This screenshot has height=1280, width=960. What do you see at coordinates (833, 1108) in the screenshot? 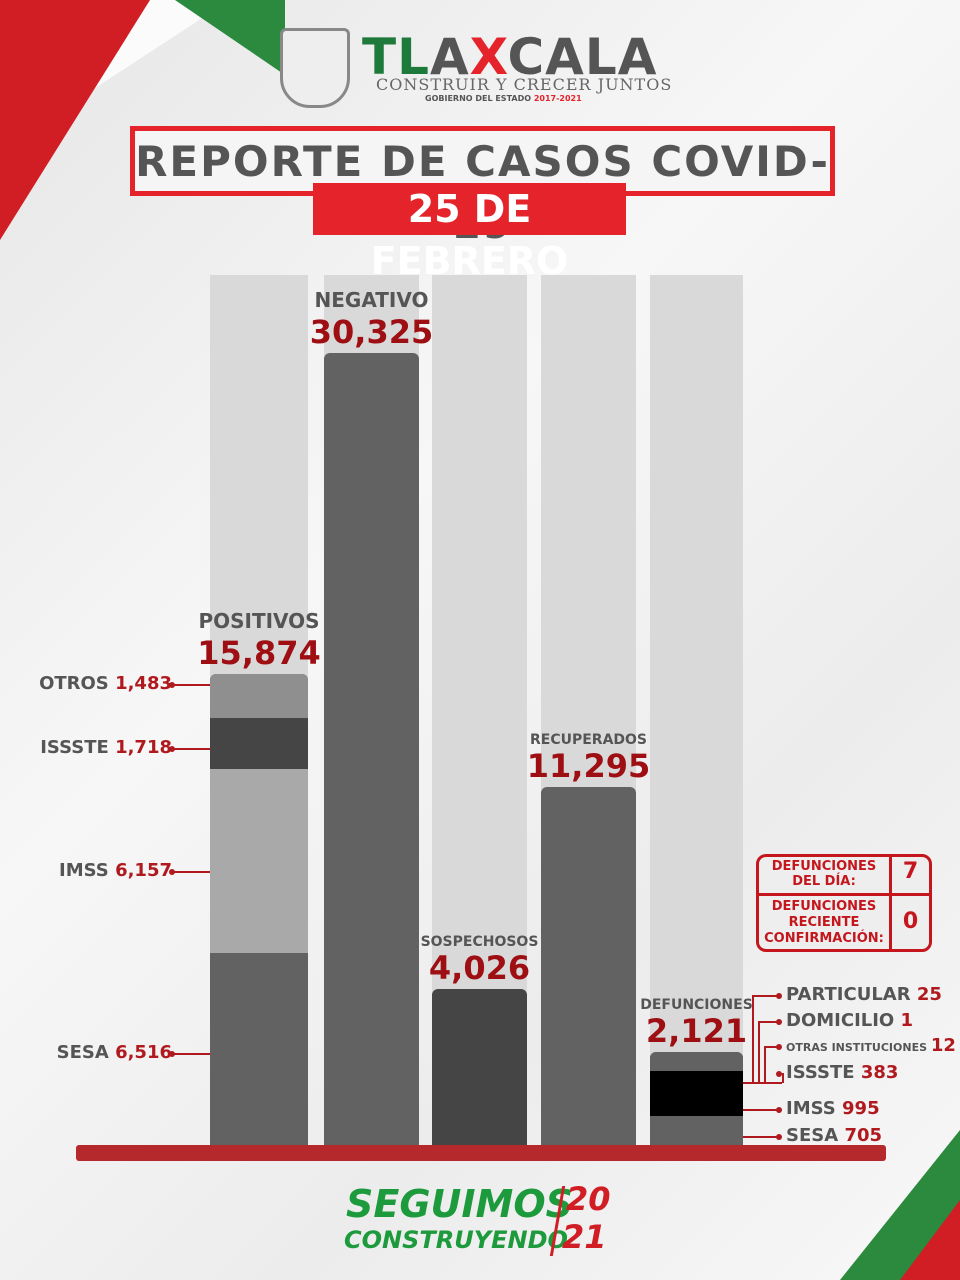
I see `breakdown-label: IMSS 995` at bounding box center [833, 1108].